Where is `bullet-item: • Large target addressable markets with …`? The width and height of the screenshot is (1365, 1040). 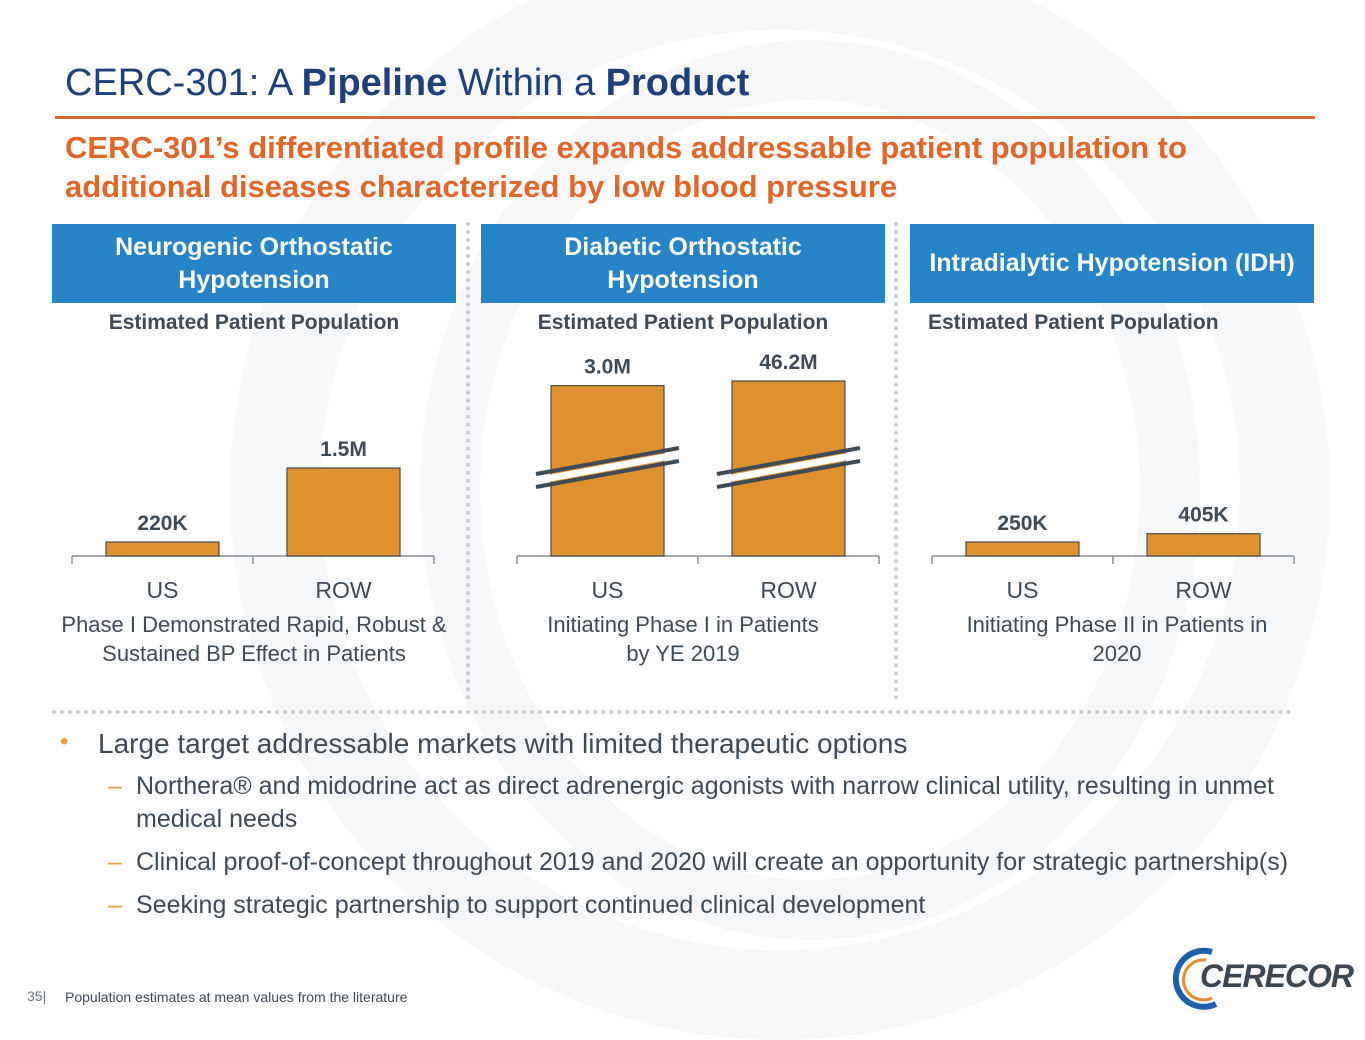
bullet-item: • Large target addressable markets with … is located at coordinates (685, 744).